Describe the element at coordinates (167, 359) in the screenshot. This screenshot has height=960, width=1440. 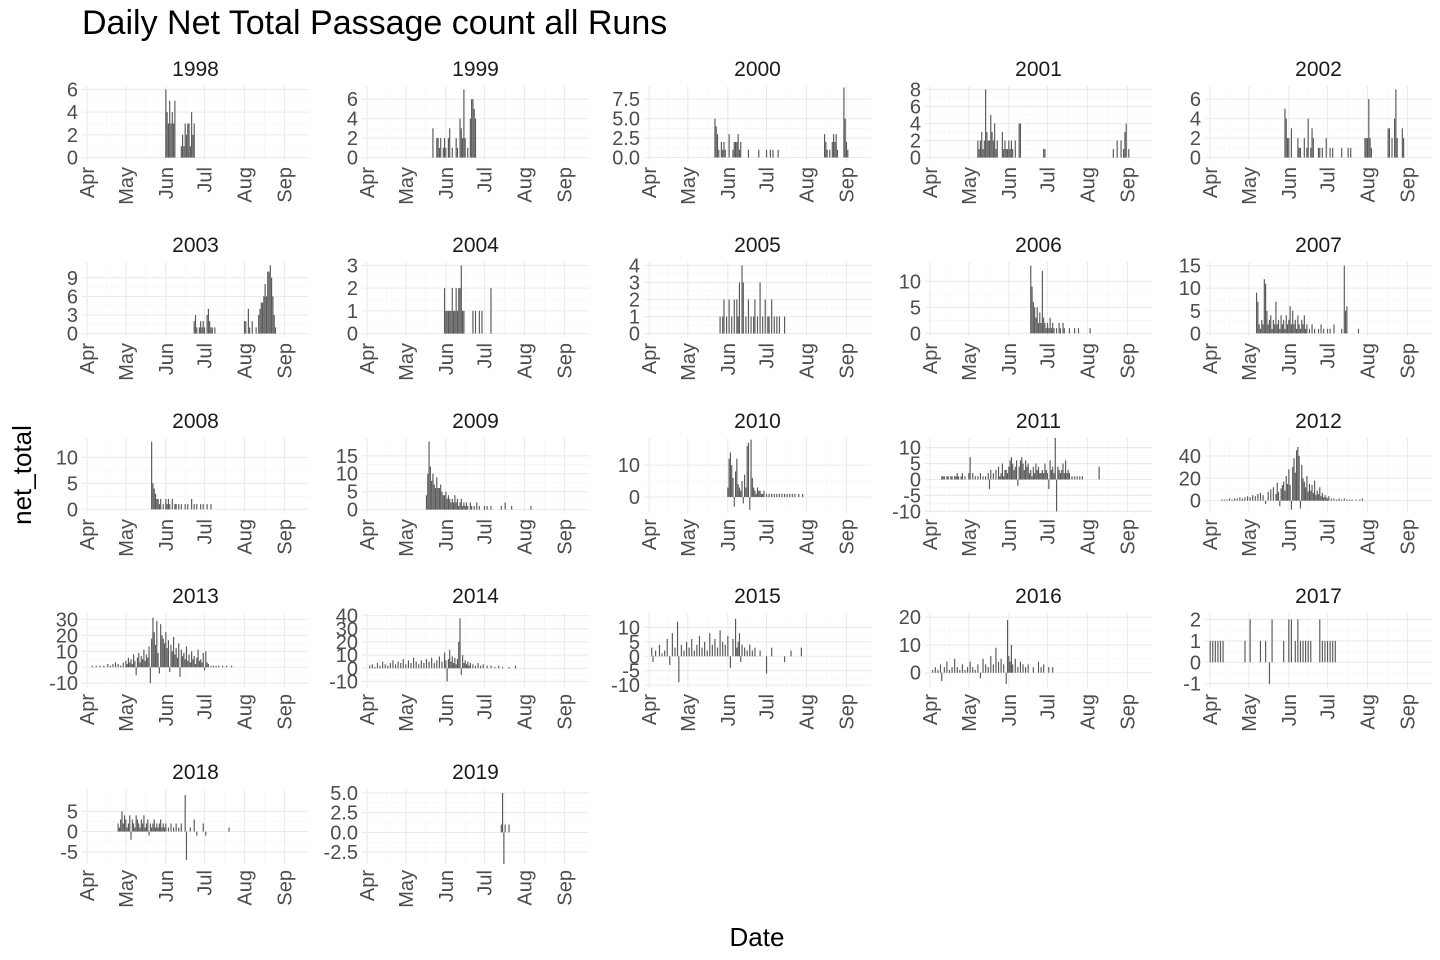
I see `x-tick-label: Jun` at that location.